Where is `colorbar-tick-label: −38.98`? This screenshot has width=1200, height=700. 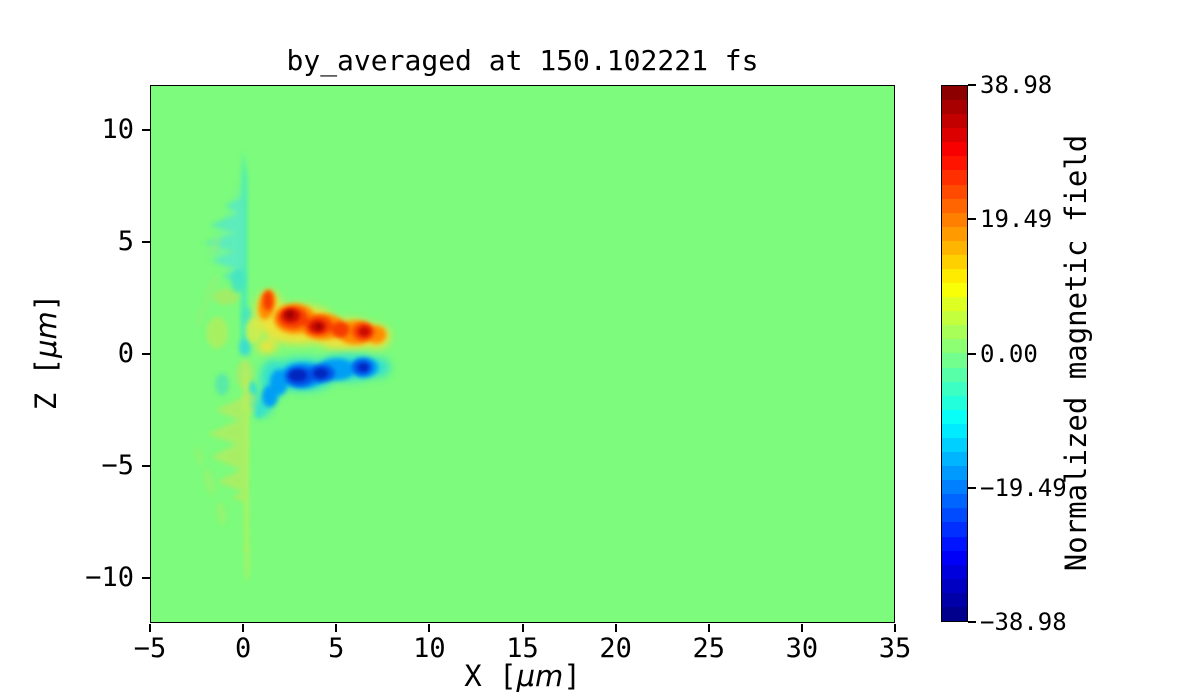
colorbar-tick-label: −38.98 is located at coordinates (1023, 622).